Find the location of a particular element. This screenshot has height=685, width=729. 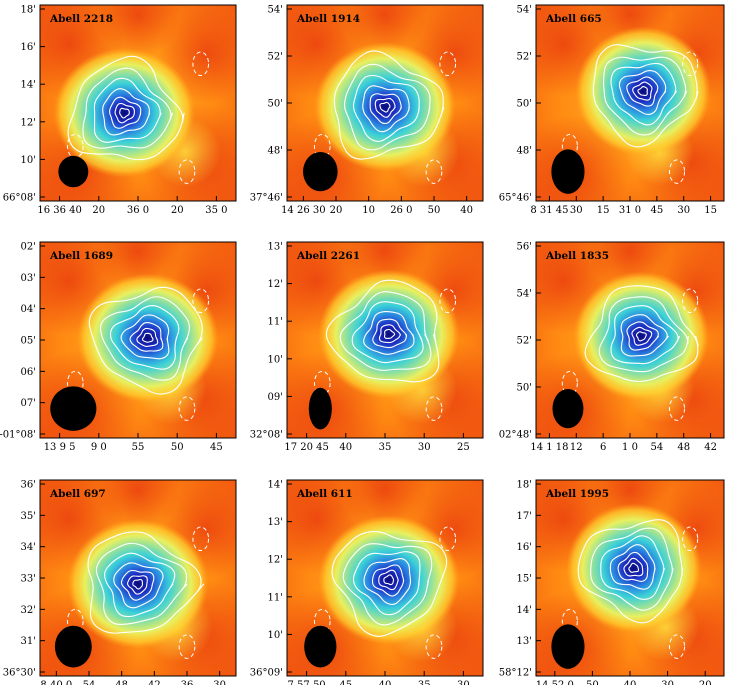

y-tick-label: 12' is located at coordinates (275, 560).